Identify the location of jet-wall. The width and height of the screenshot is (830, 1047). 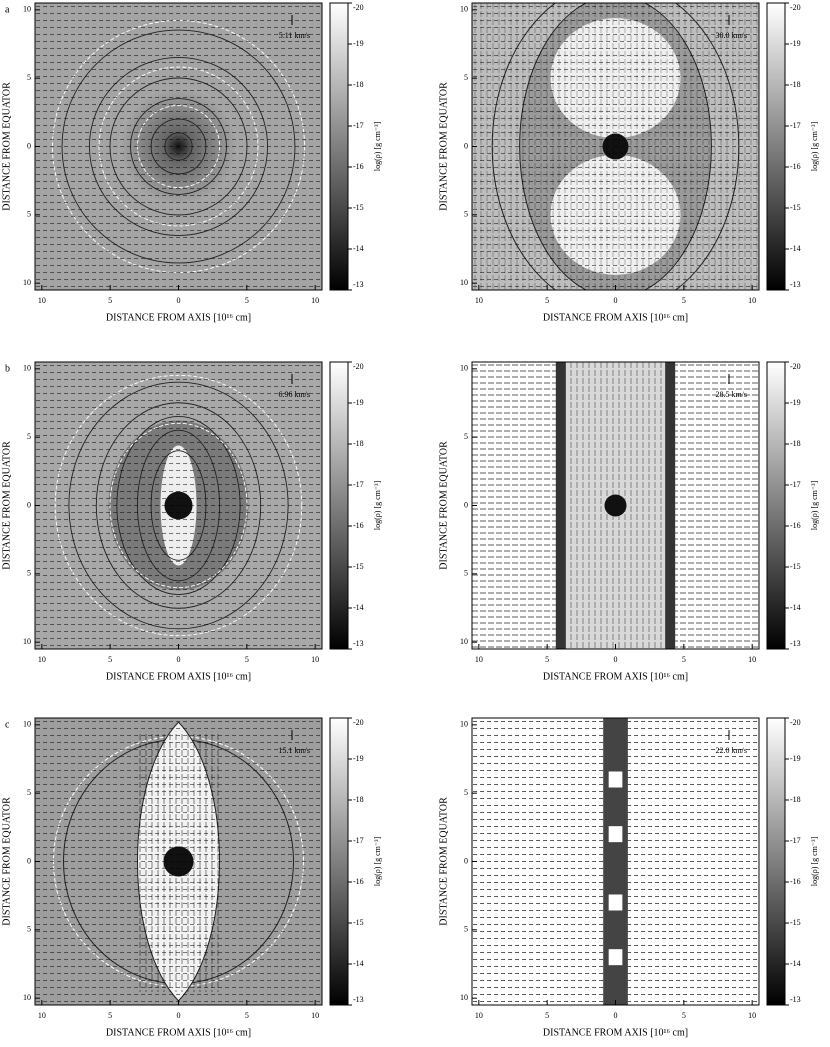
(560, 505).